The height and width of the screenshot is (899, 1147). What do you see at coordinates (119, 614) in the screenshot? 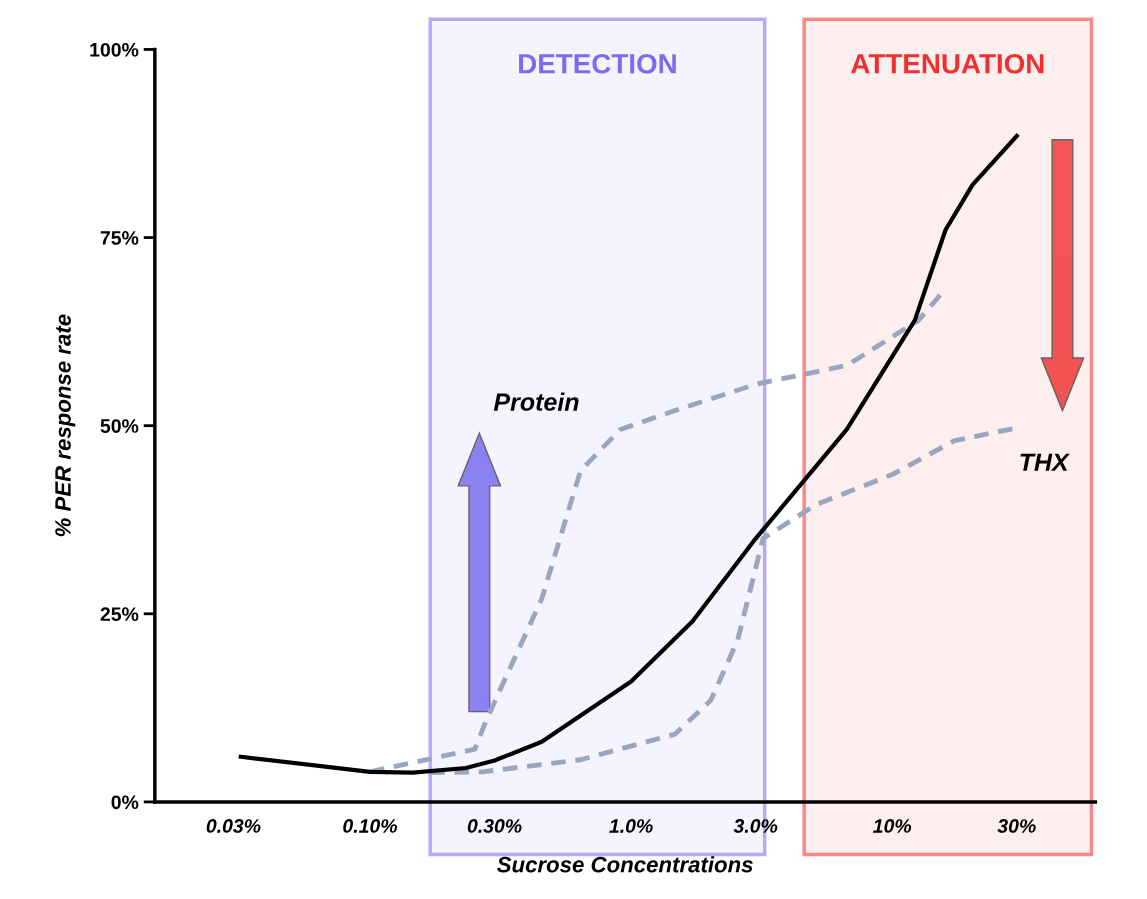
I see `y-tick-label: 25%` at bounding box center [119, 614].